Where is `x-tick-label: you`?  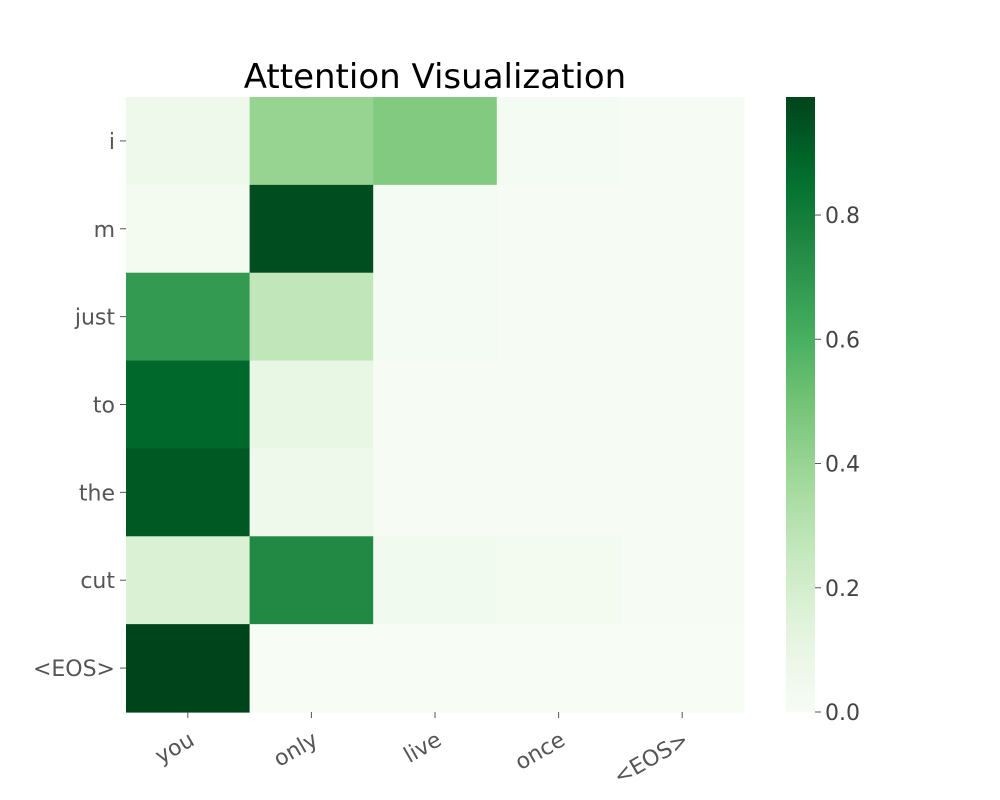 x-tick-label: you is located at coordinates (175, 749).